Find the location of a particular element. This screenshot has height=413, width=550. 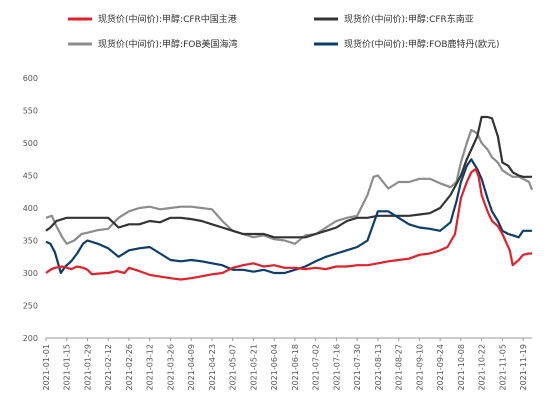

x-tick-label: 2021-06-18 is located at coordinates (295, 367).